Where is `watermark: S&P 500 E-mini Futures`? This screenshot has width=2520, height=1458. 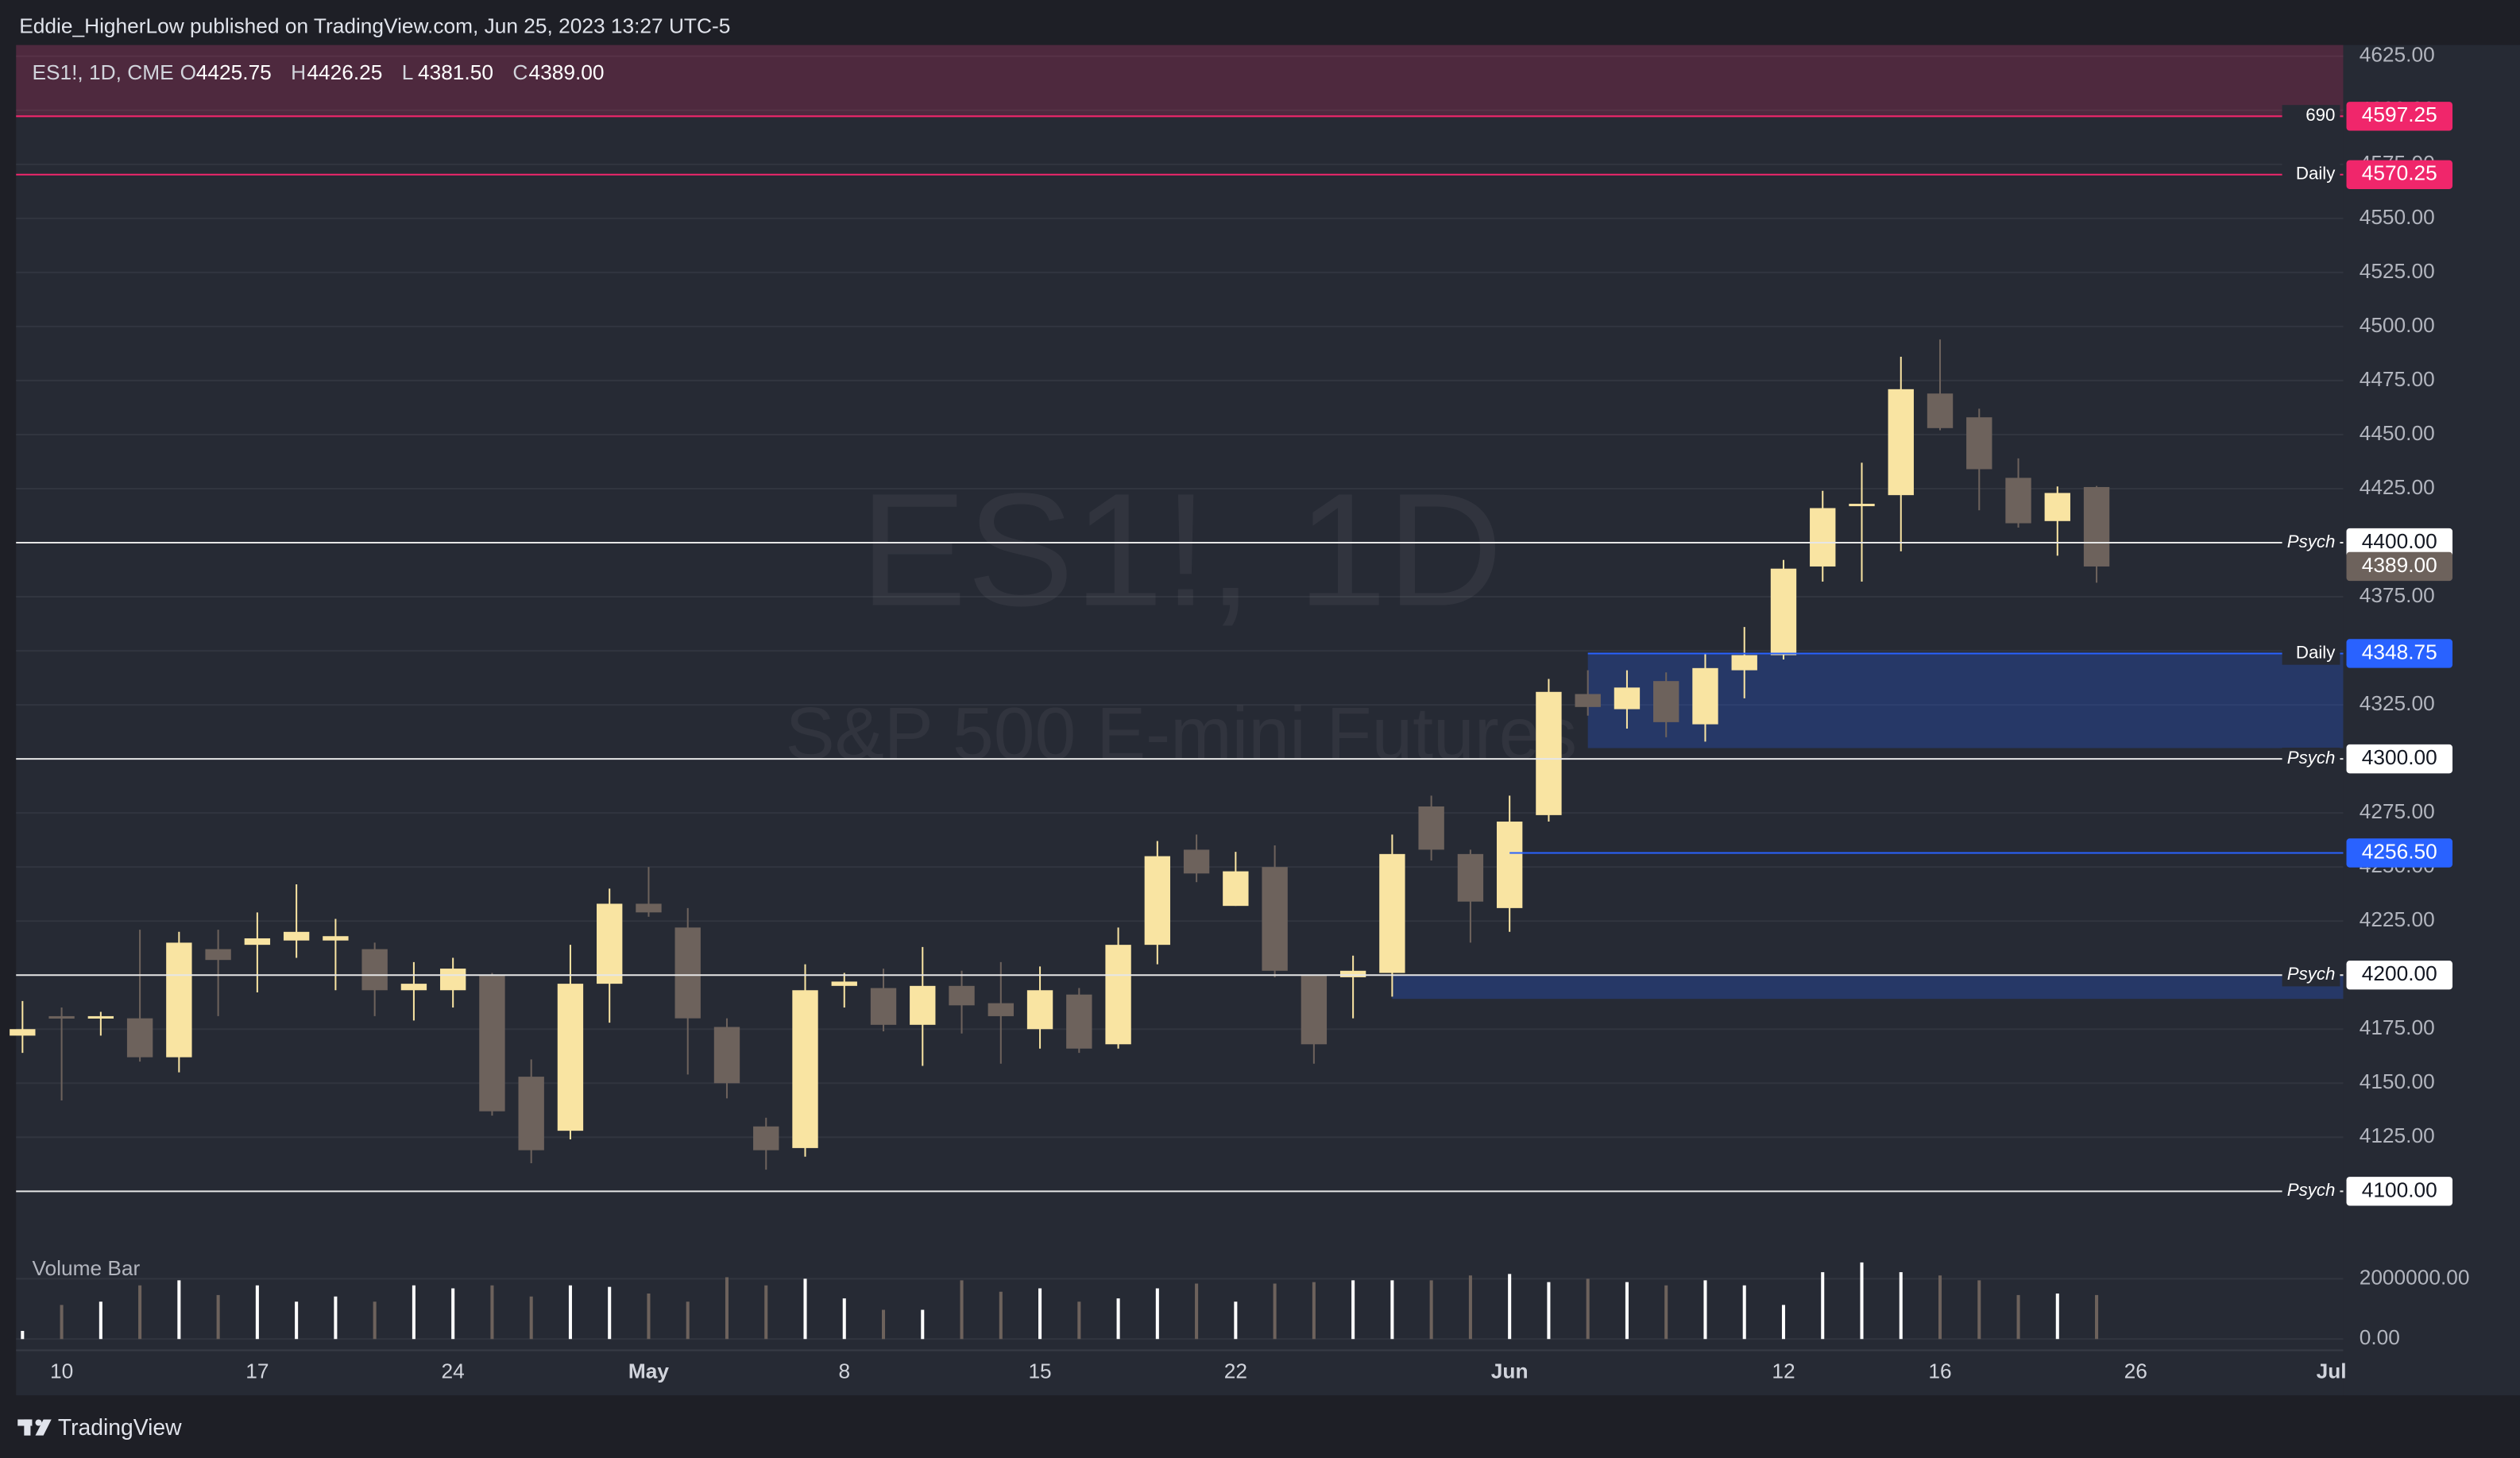
watermark: S&P 500 E-mini Futures is located at coordinates (1181, 733).